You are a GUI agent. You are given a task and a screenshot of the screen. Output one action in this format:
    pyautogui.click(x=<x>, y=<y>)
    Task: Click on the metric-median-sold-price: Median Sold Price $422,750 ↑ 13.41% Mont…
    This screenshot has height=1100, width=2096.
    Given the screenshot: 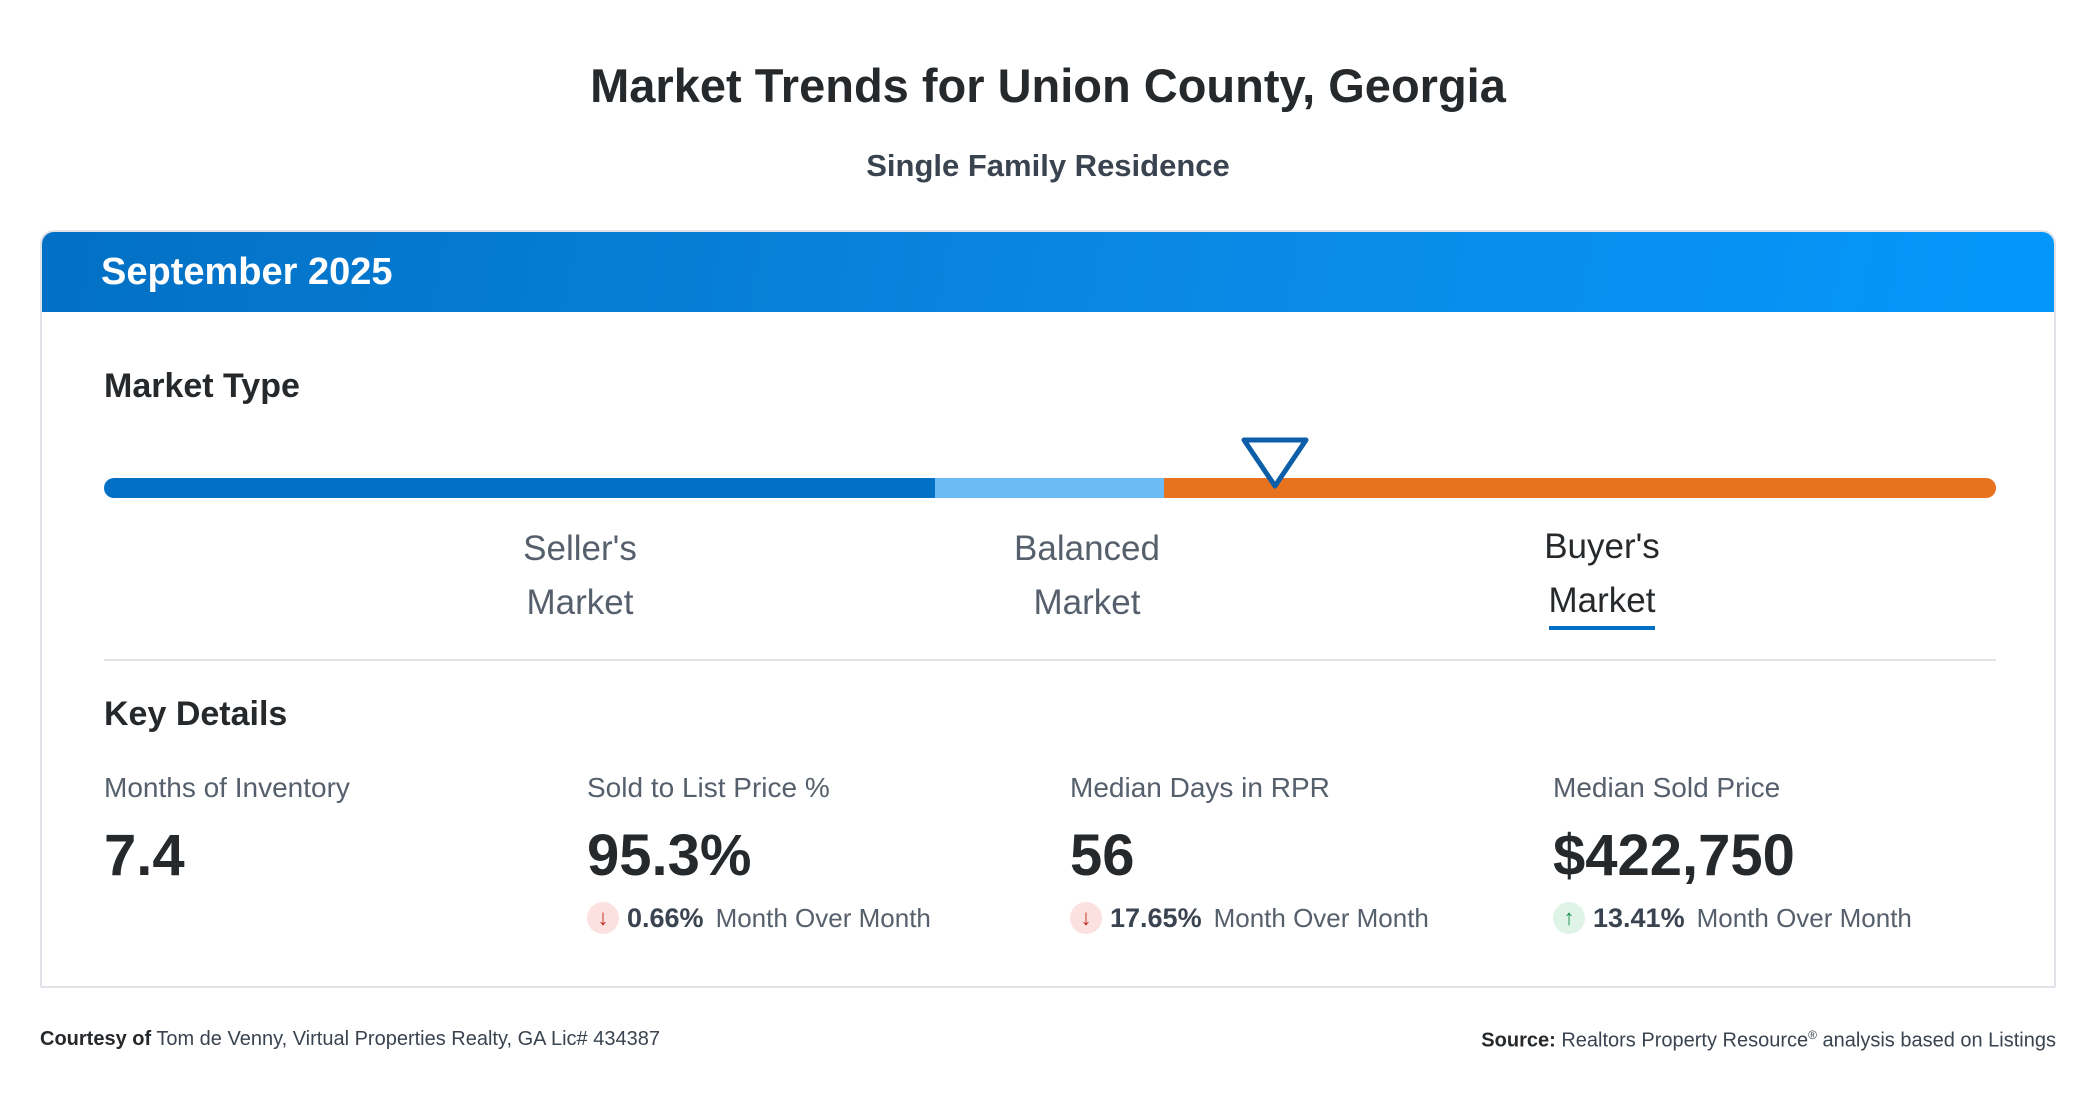 What is the action you would take?
    pyautogui.click(x=1773, y=853)
    